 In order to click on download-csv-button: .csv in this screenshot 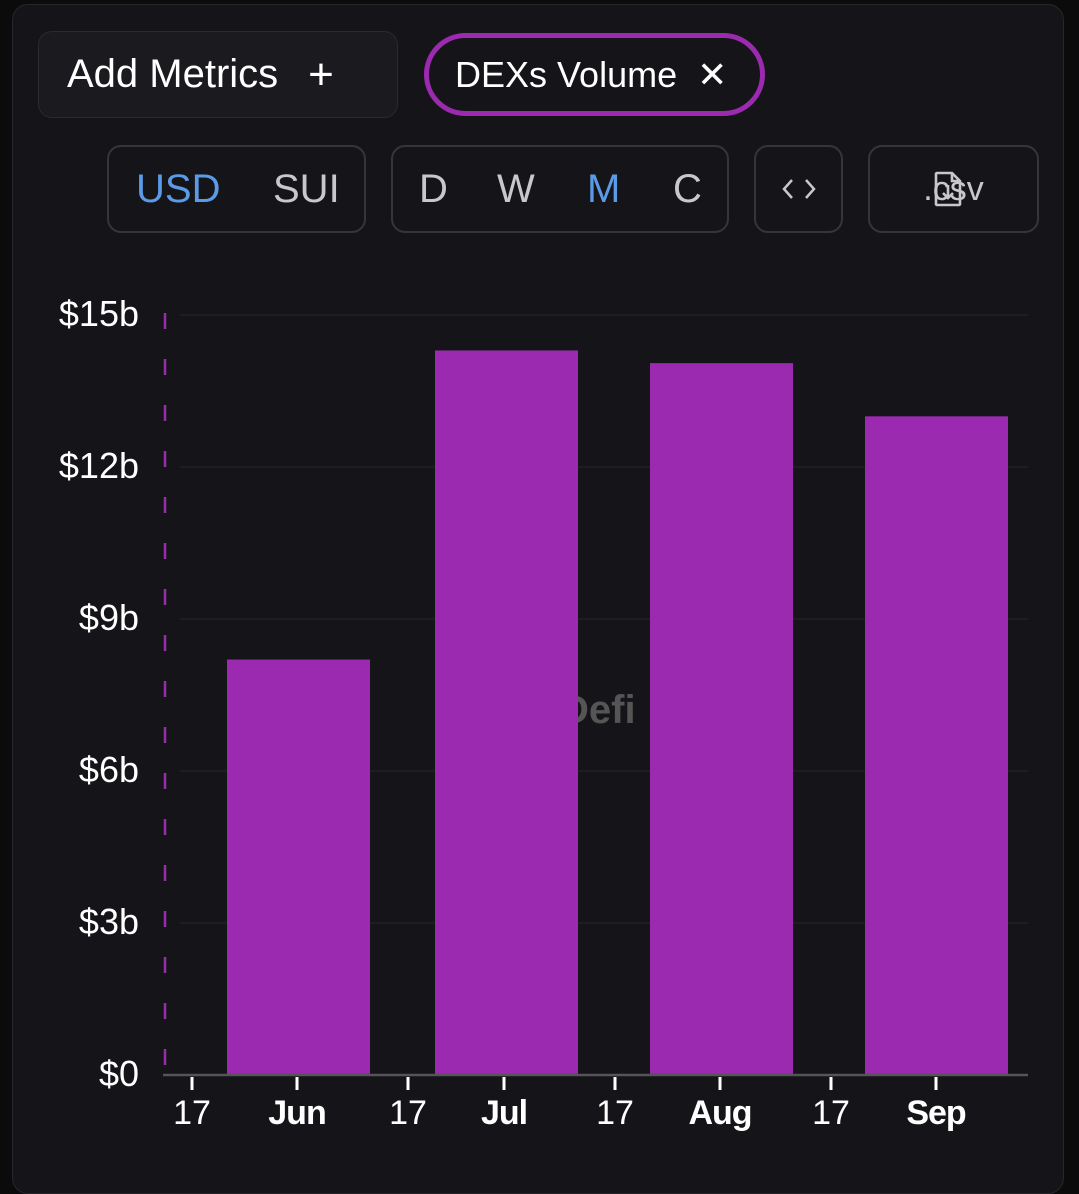, I will do `click(953, 189)`.